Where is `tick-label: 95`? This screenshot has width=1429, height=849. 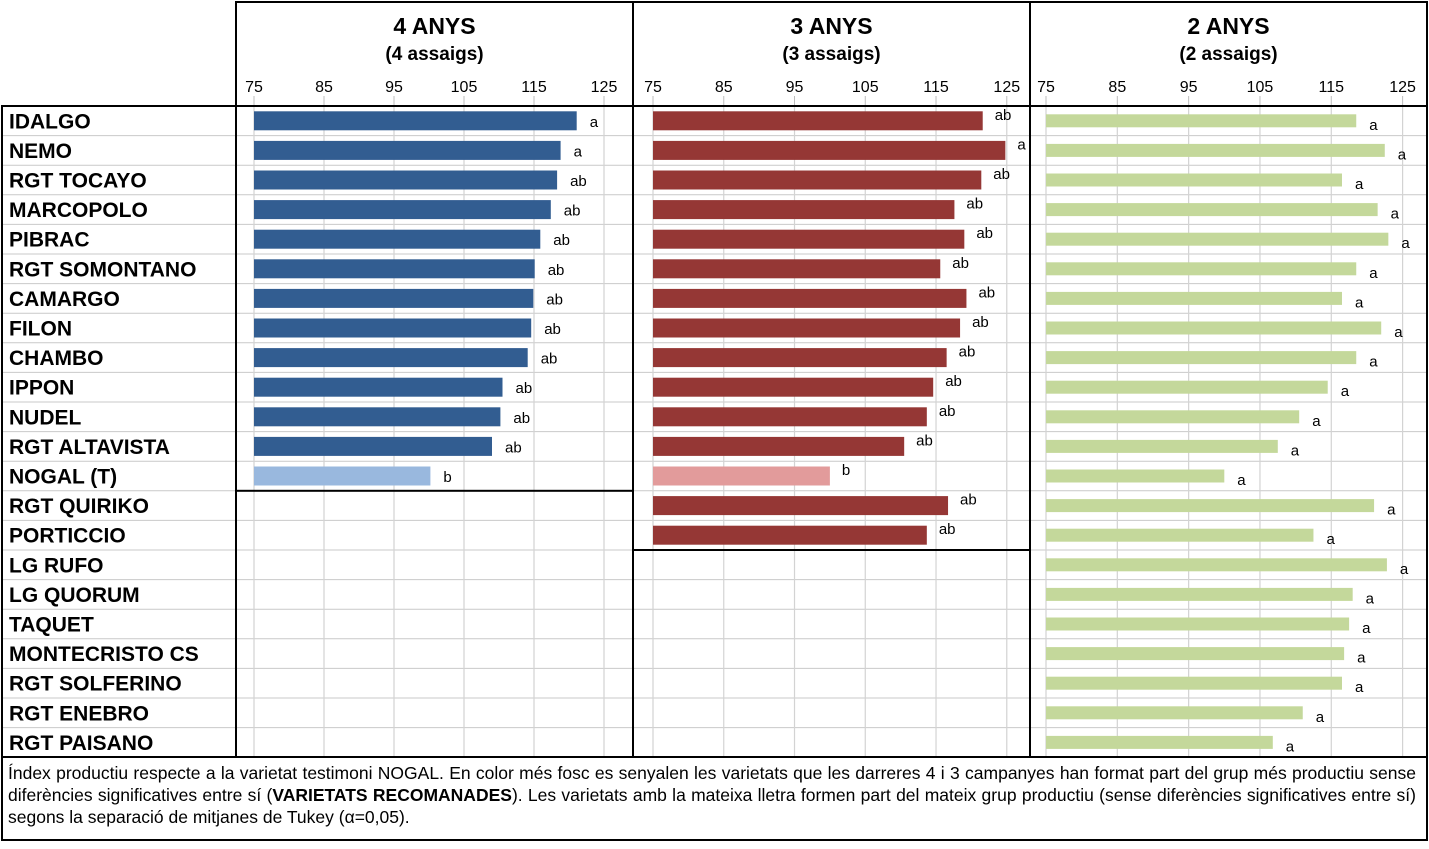 tick-label: 95 is located at coordinates (795, 87).